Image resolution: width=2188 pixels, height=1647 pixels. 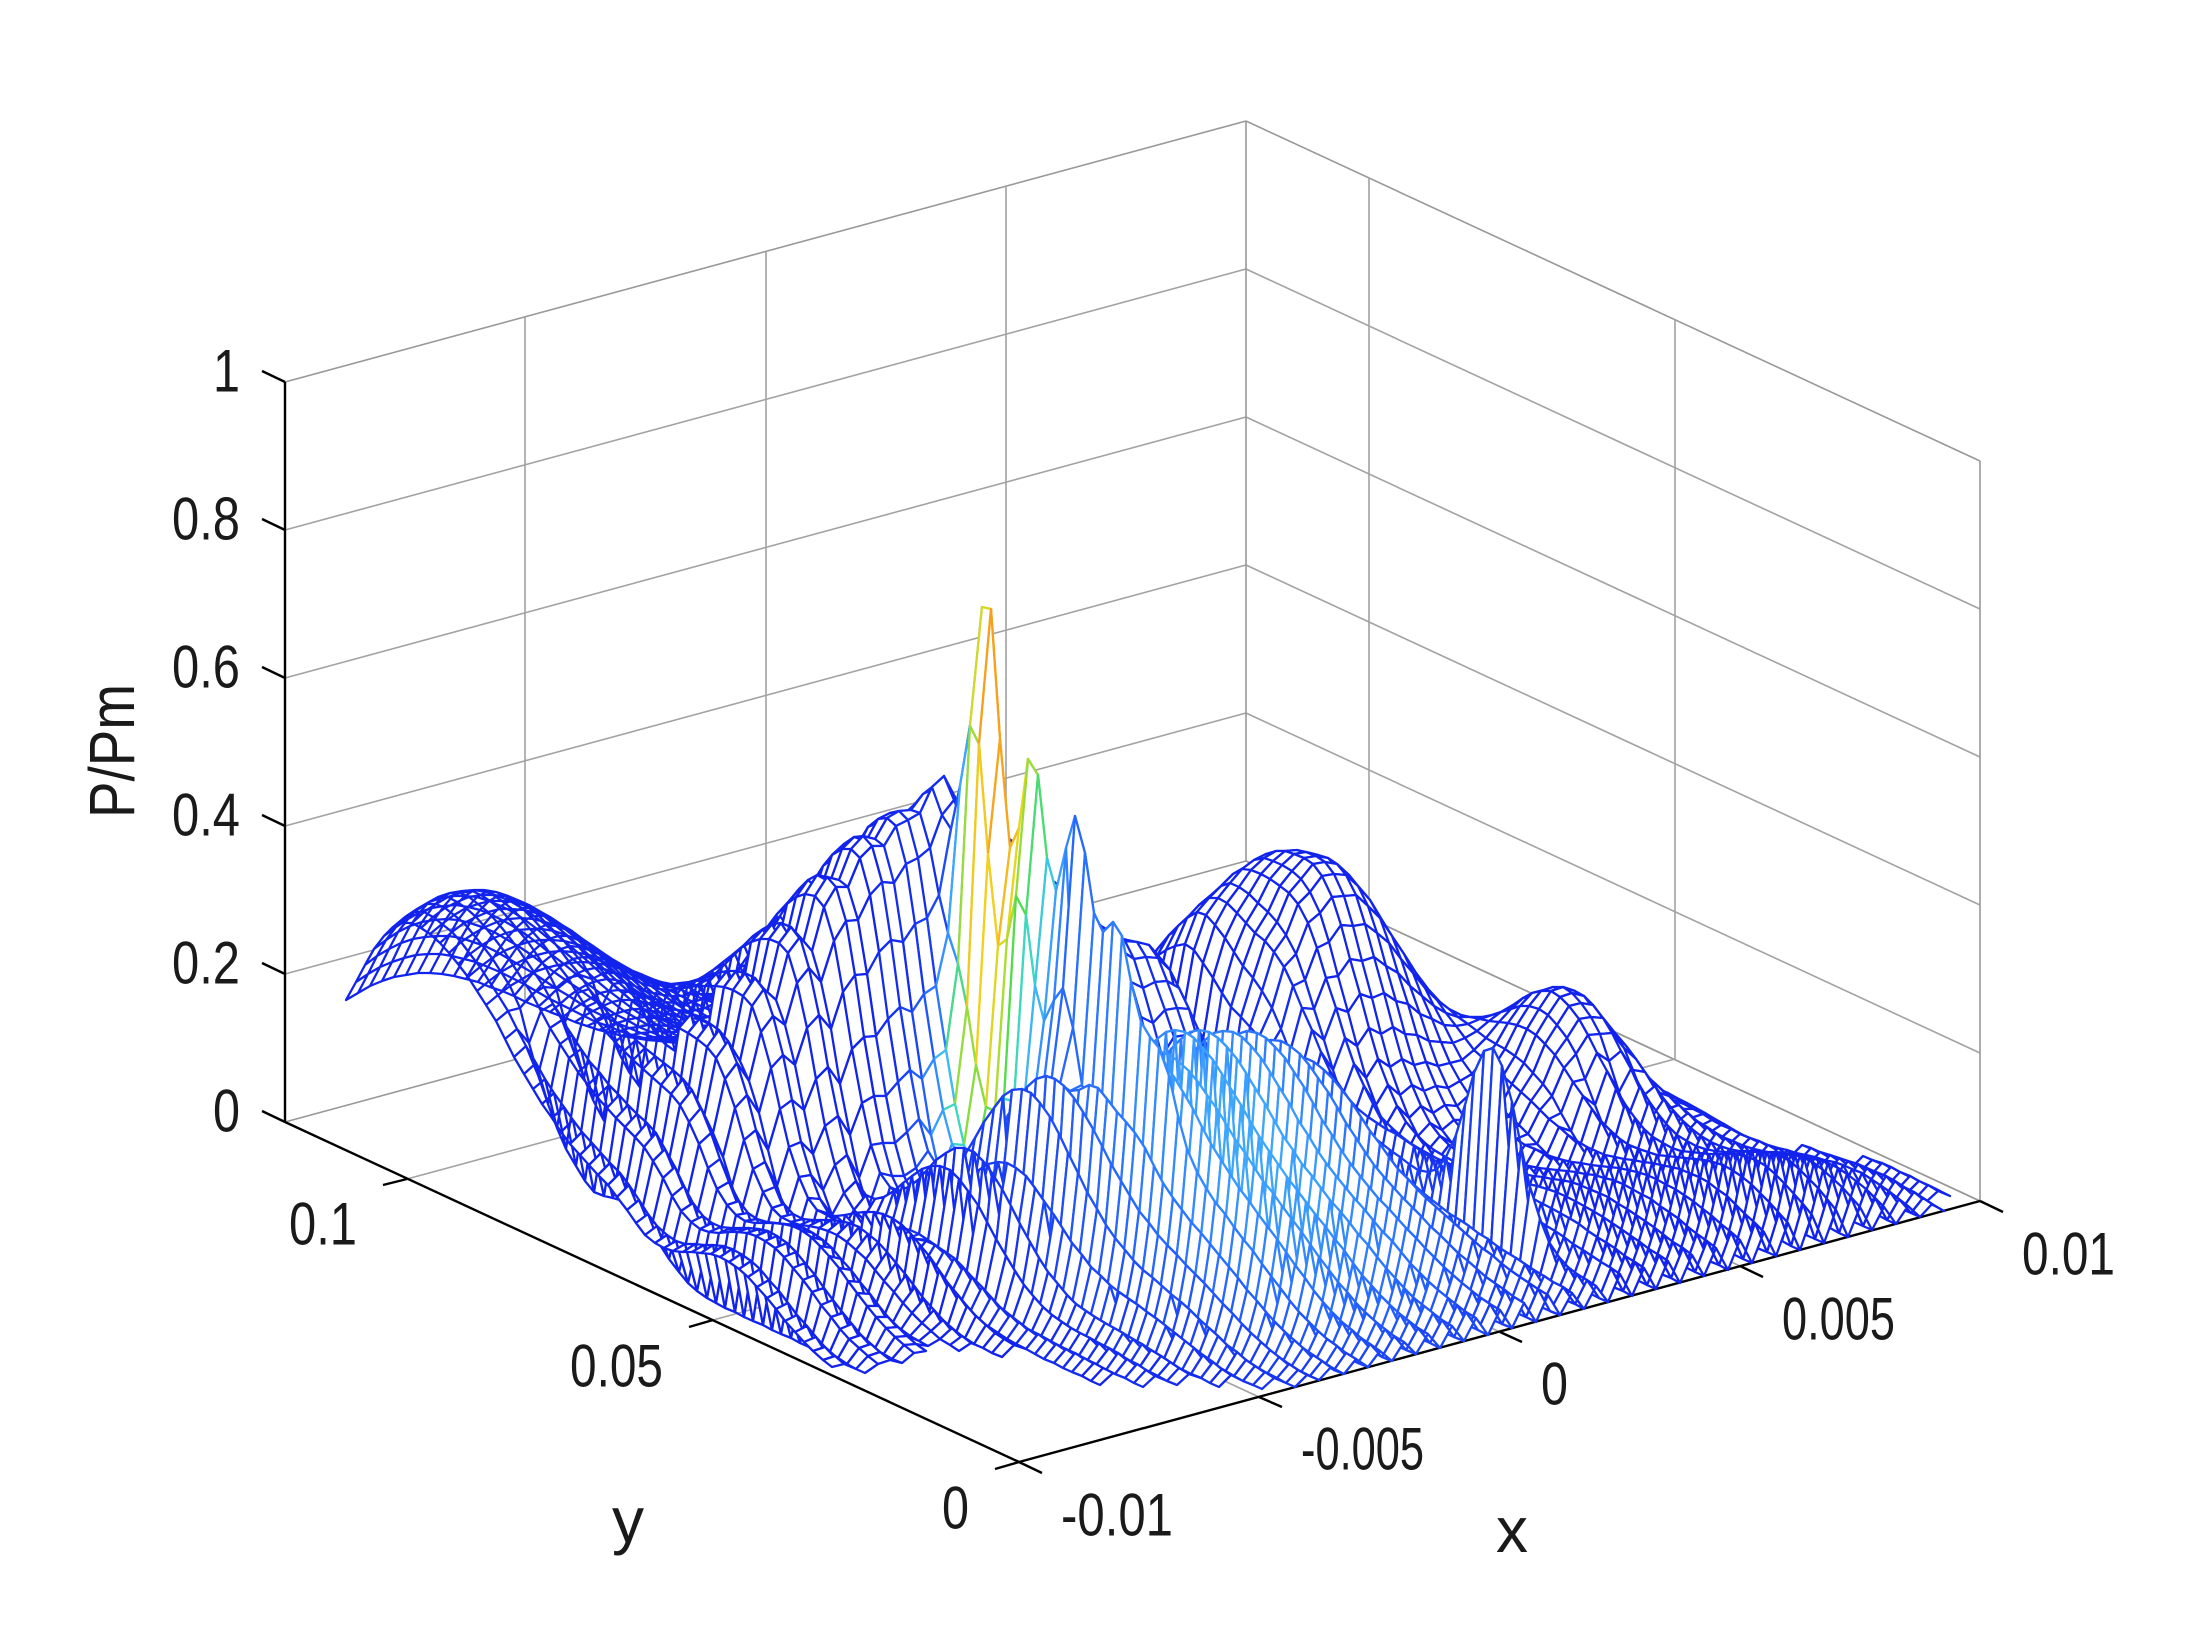 I want to click on svg-text: 0.4, so click(x=206, y=815).